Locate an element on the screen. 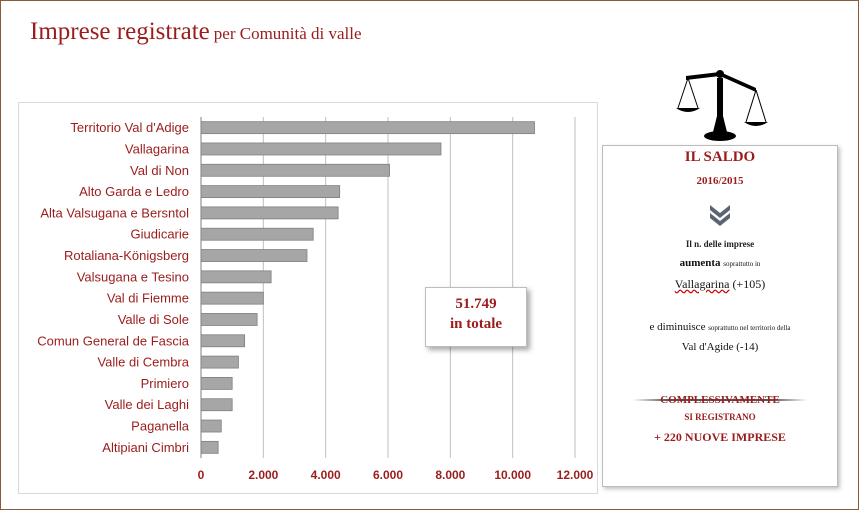 This screenshot has width=859, height=510. category-label: Altipiani Cimbri is located at coordinates (145, 447).